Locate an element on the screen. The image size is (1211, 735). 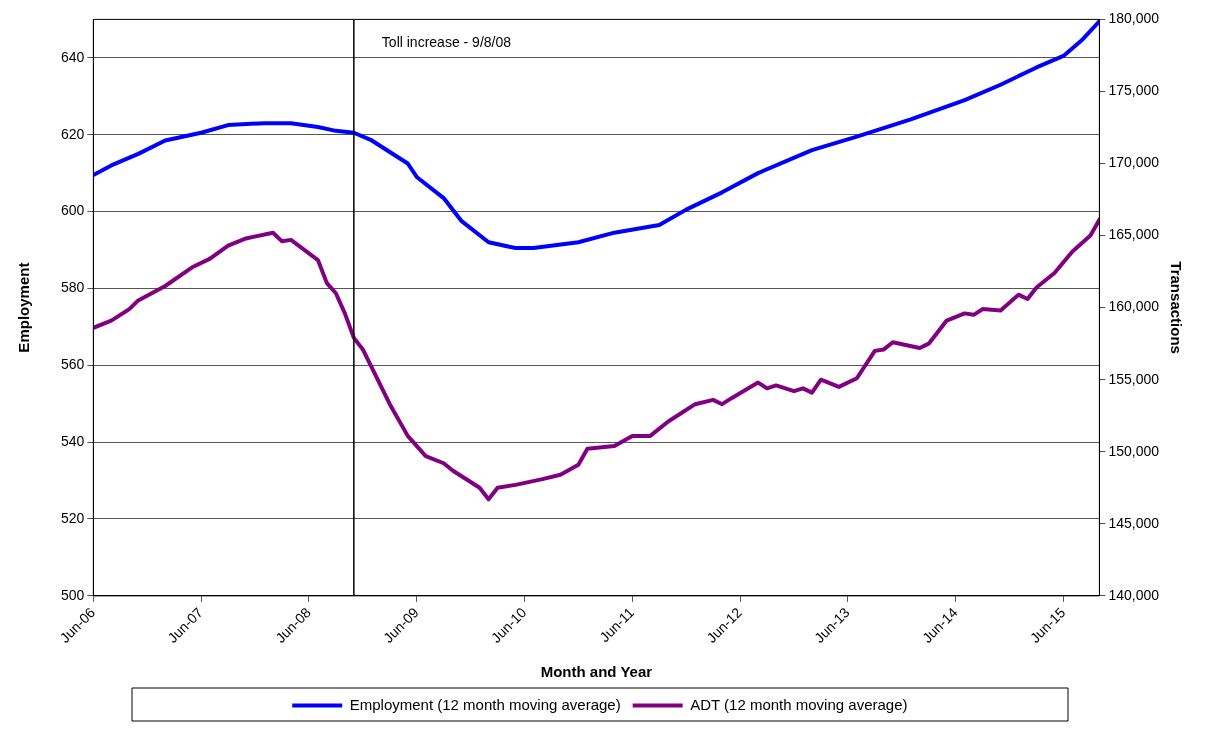
y2-tick-label: 150,000 is located at coordinates (1134, 450).